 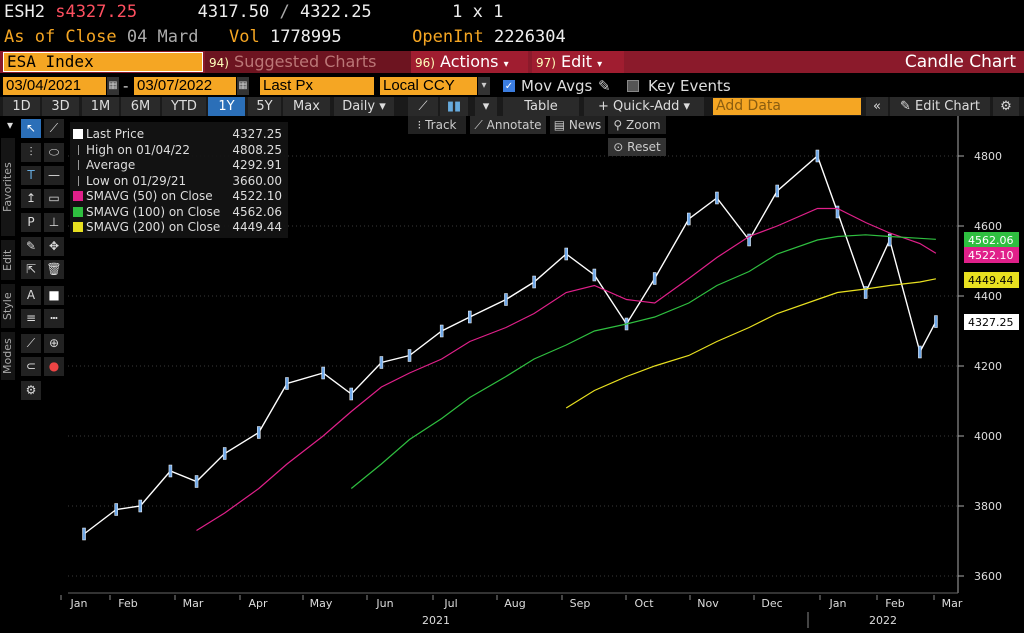 I want to click on pointer-icon: ↖, so click(x=31, y=128).